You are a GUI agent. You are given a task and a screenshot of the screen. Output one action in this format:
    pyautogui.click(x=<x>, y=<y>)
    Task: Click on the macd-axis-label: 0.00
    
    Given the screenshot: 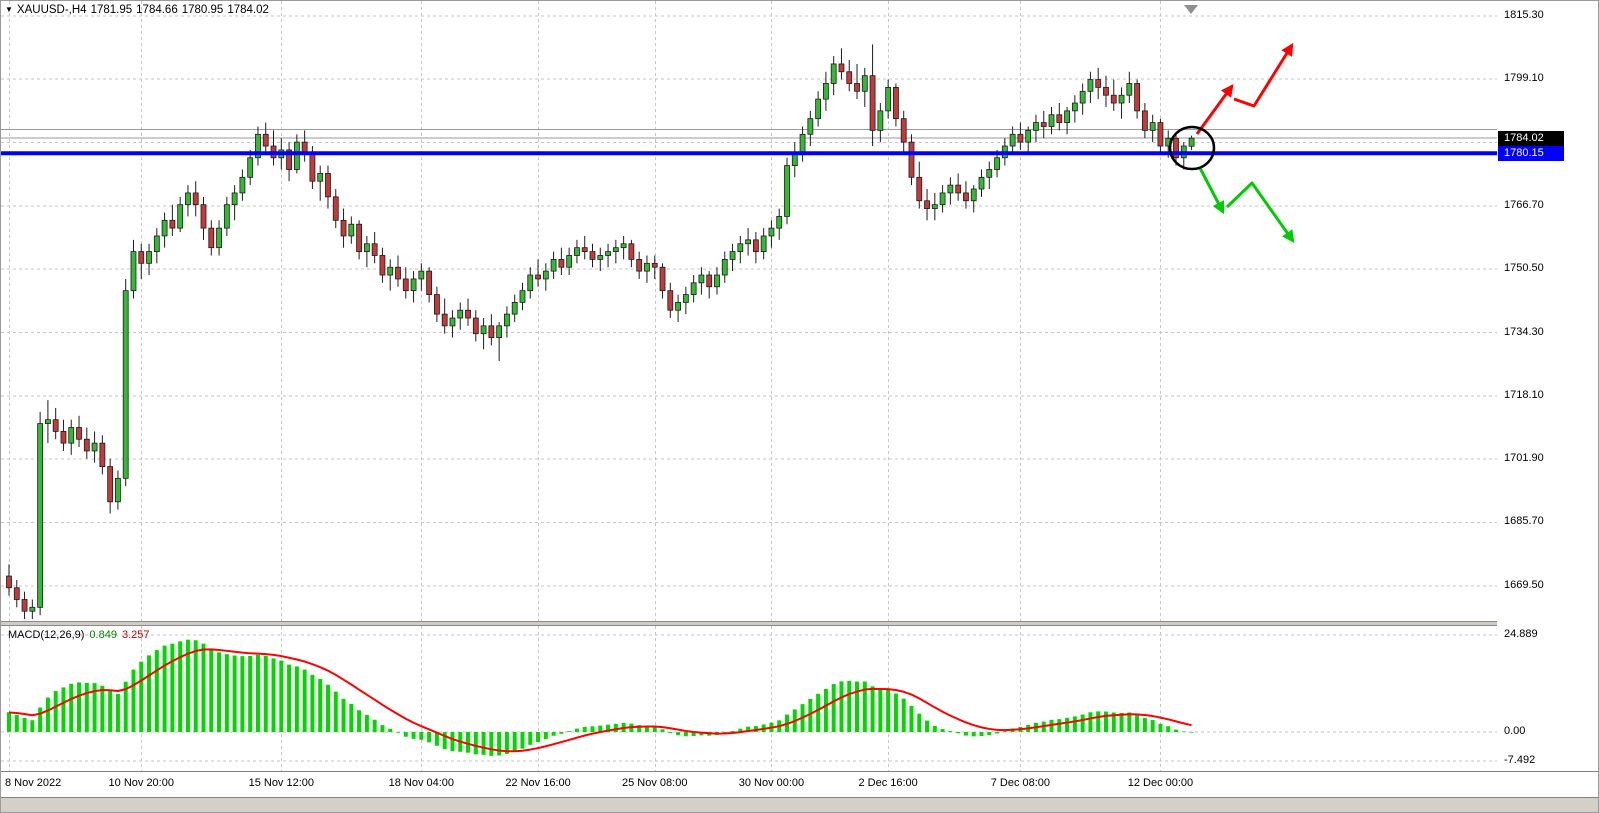 What is the action you would take?
    pyautogui.click(x=1515, y=731)
    